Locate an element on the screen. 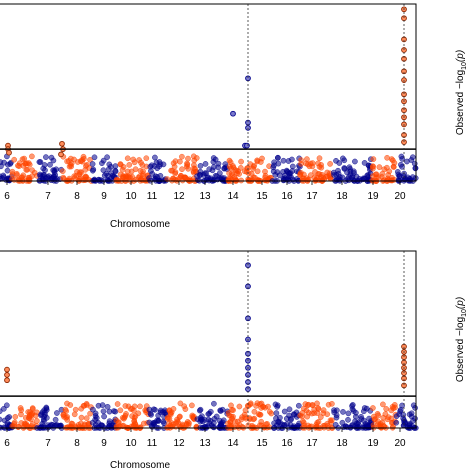 The height and width of the screenshot is (474, 474). x-tick-label: 8 is located at coordinates (77, 443).